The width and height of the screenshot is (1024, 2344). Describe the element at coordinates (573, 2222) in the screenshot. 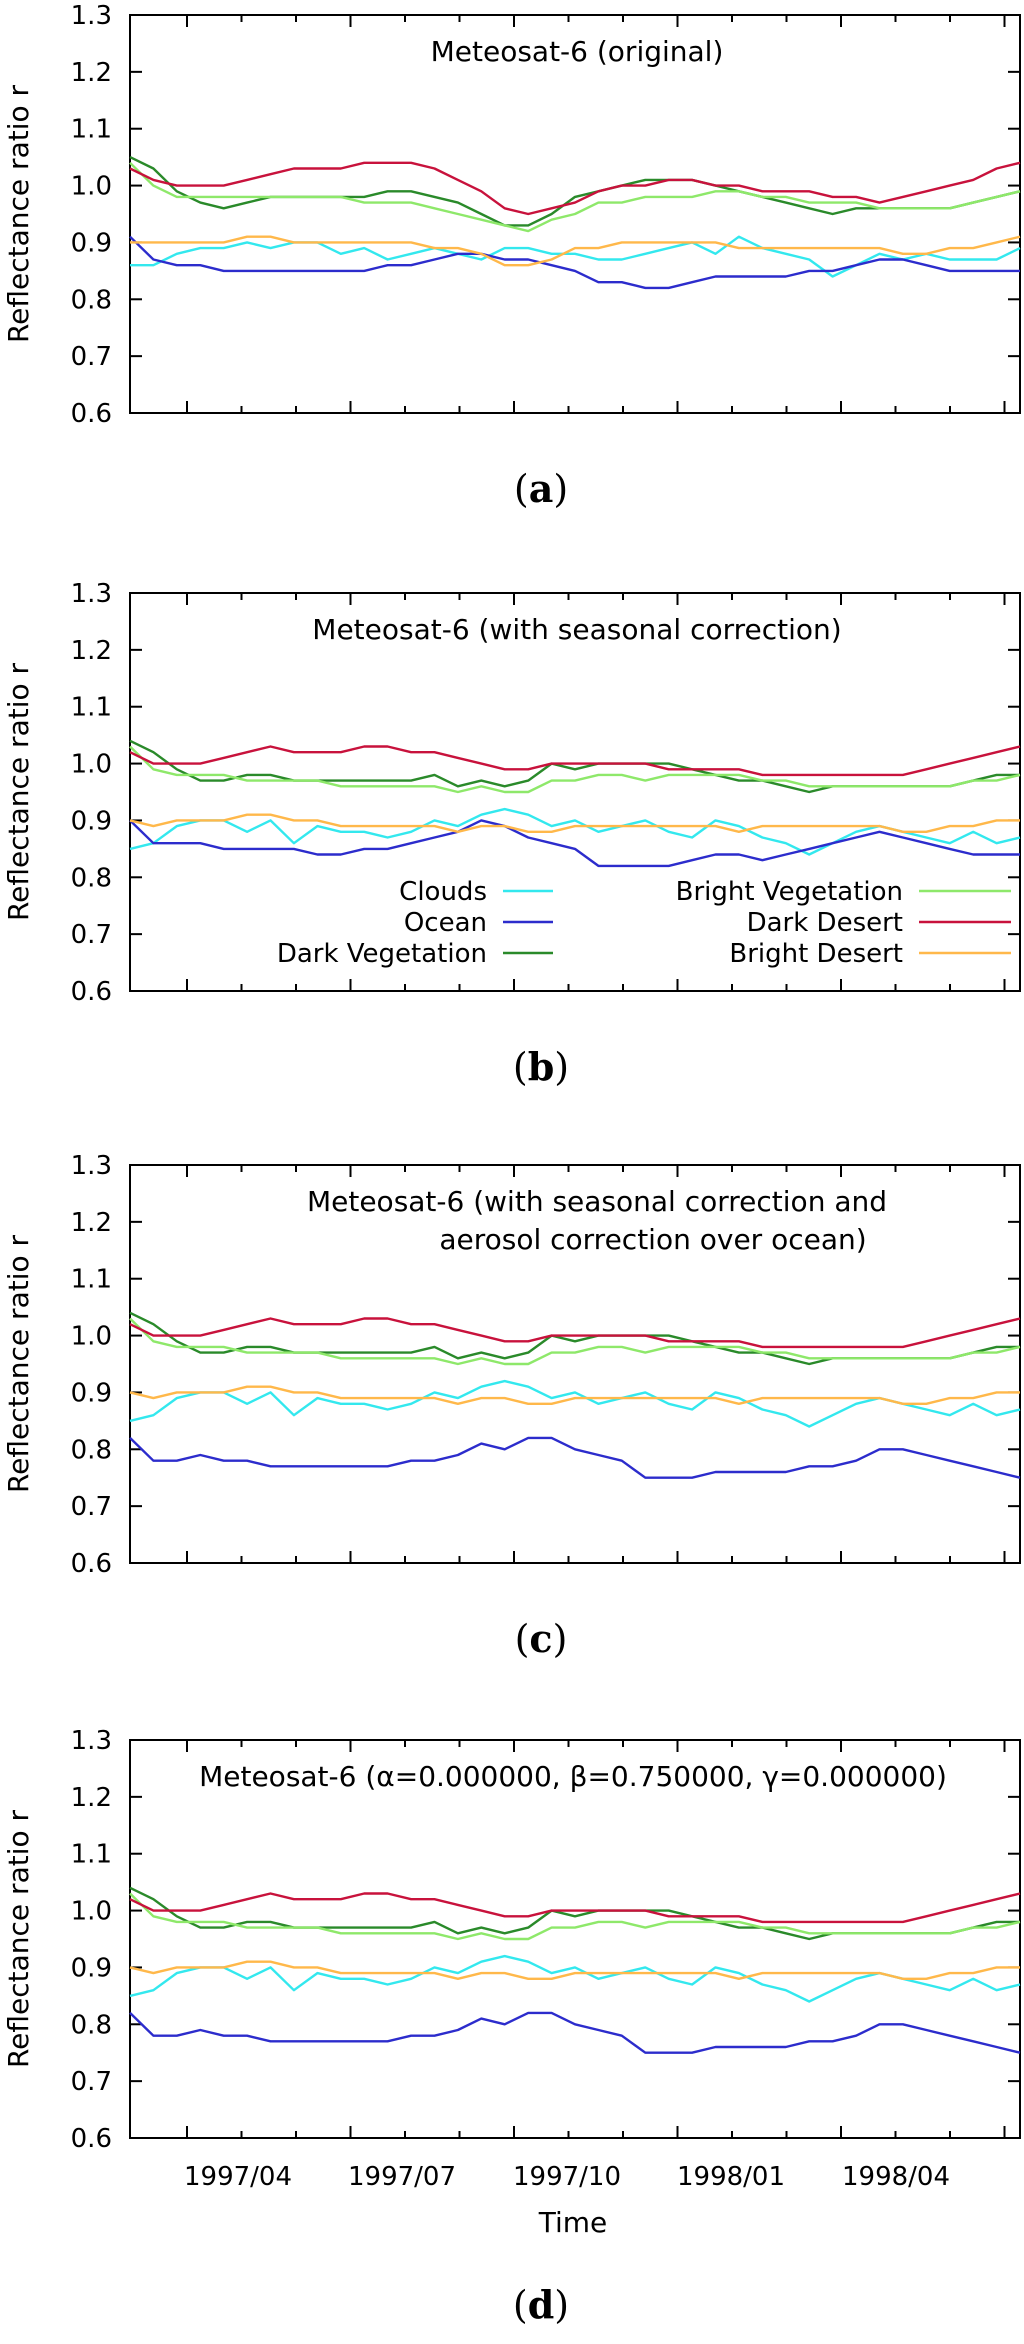

I see `x-axis-label: Time` at that location.